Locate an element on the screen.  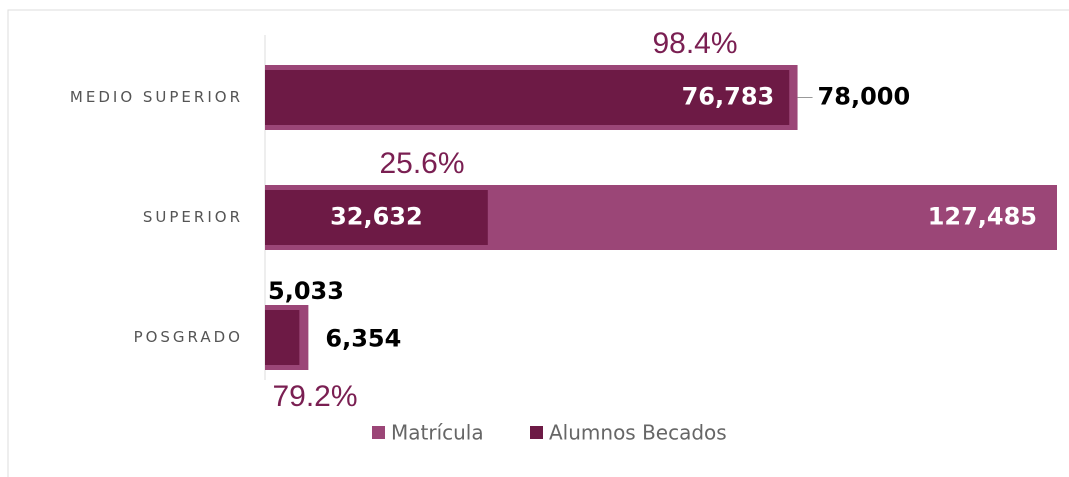
category-label: MEDIO SUPERIOR is located at coordinates (156, 97).